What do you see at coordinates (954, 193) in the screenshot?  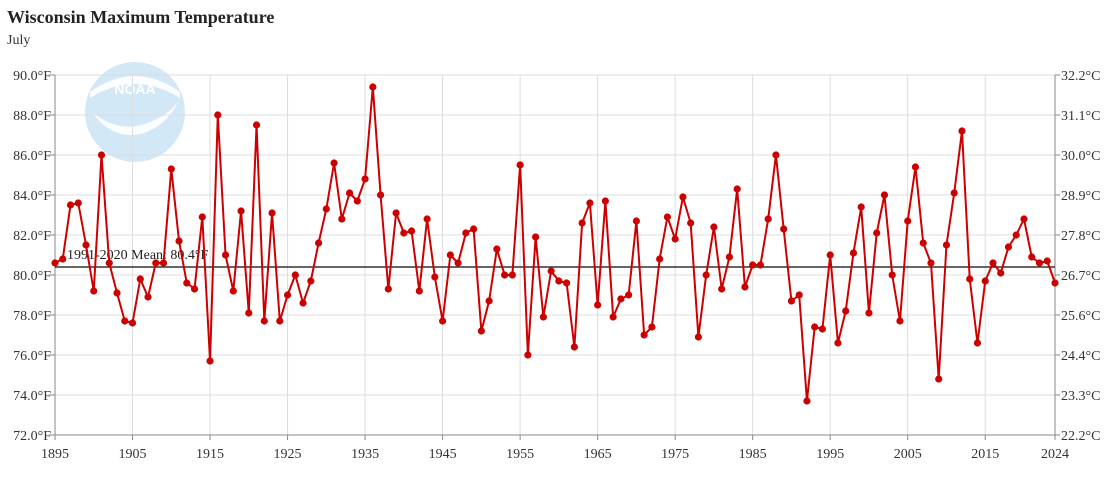 I see `data-point-2011` at bounding box center [954, 193].